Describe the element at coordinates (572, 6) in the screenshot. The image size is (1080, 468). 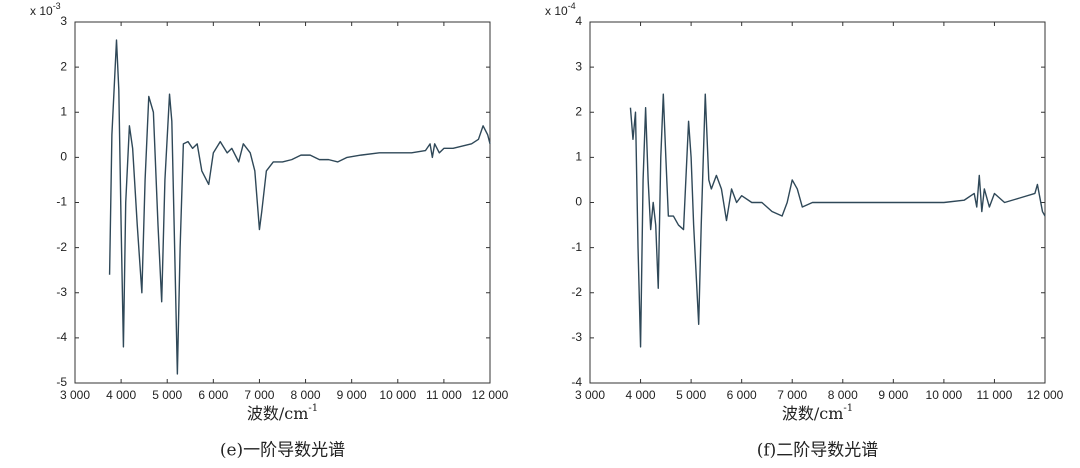
I see `y-multiplier-exponent: -4` at that location.